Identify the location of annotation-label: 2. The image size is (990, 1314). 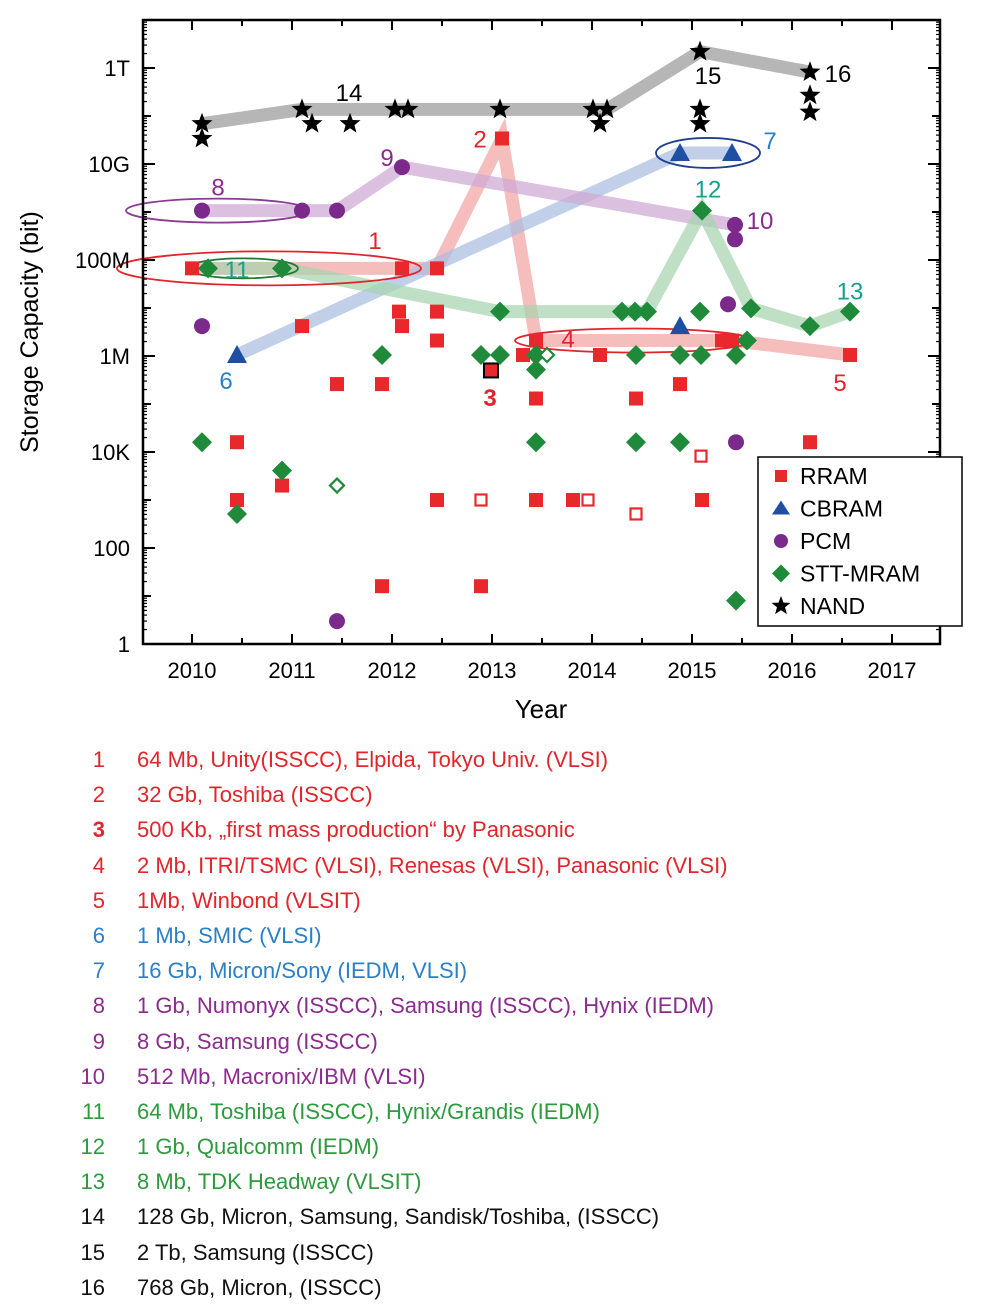
(479, 139).